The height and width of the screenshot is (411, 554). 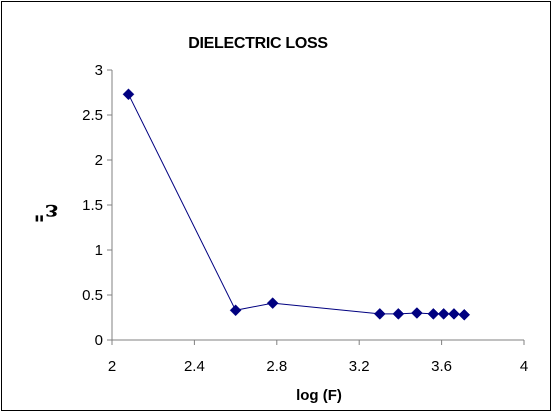 What do you see at coordinates (92, 115) in the screenshot?
I see `y-tick-label: 2.5` at bounding box center [92, 115].